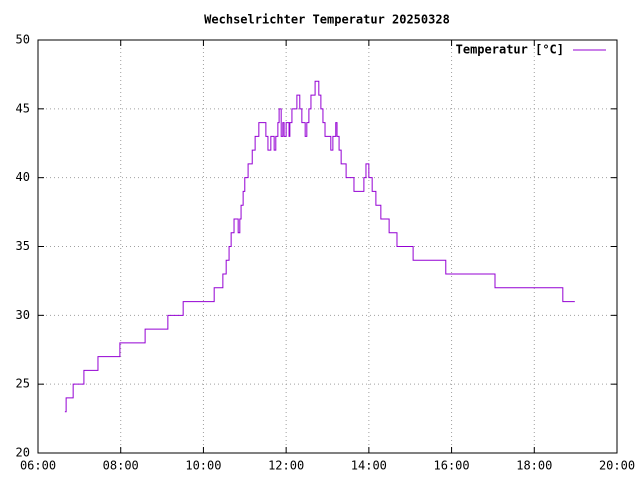  I want to click on x-tick-label: 20:00, so click(617, 466).